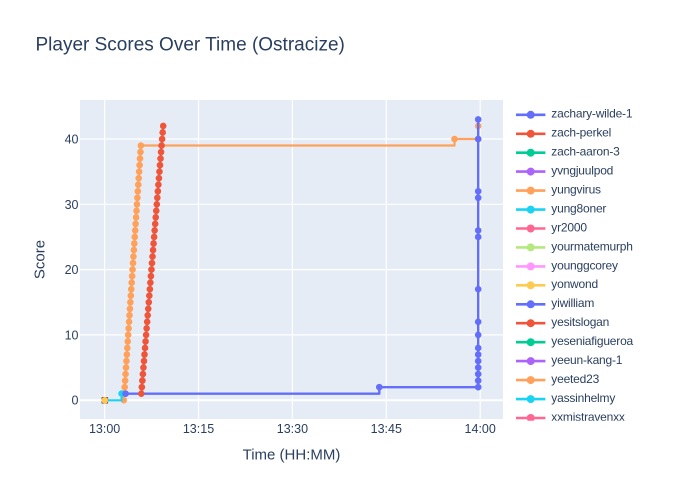 This screenshot has height=500, width=700. I want to click on svg-text: 0, so click(75, 401).